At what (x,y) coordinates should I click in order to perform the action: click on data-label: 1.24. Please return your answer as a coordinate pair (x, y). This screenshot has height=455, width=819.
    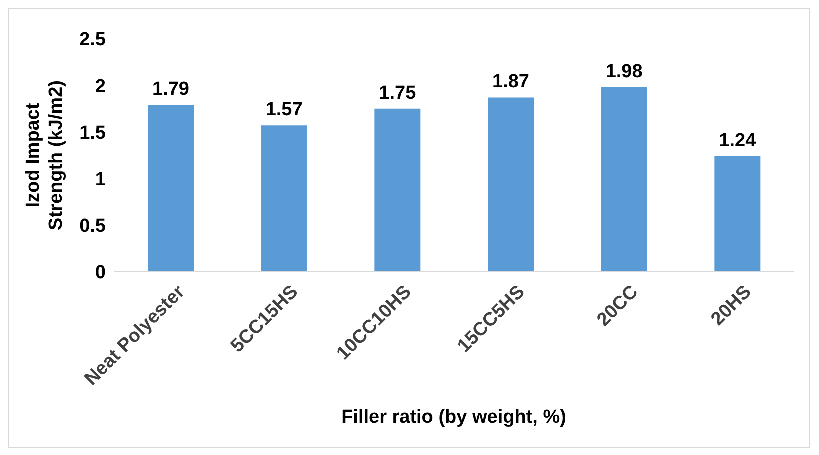
    Looking at the image, I should click on (738, 141).